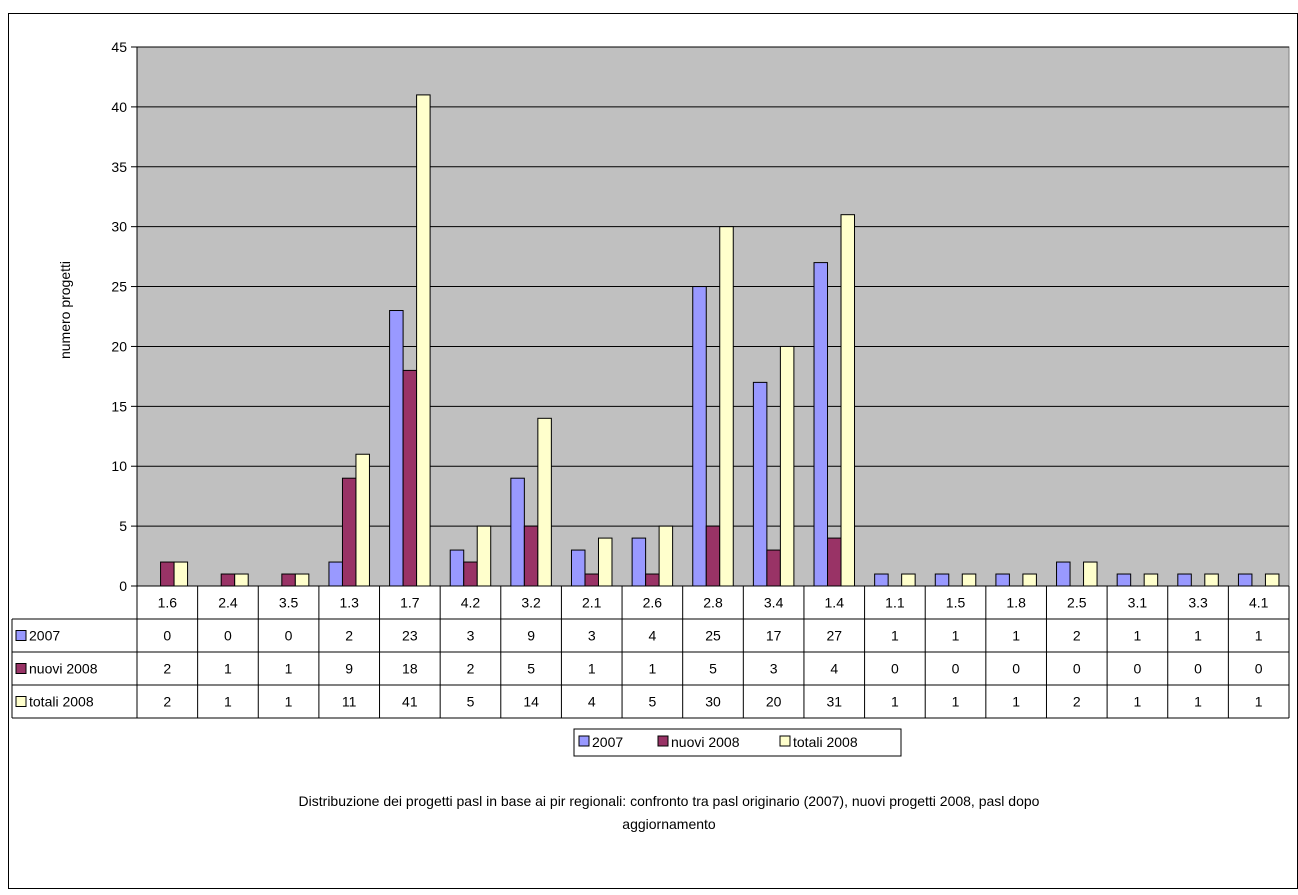  I want to click on legend-label: nuovi 2008, so click(705, 742).